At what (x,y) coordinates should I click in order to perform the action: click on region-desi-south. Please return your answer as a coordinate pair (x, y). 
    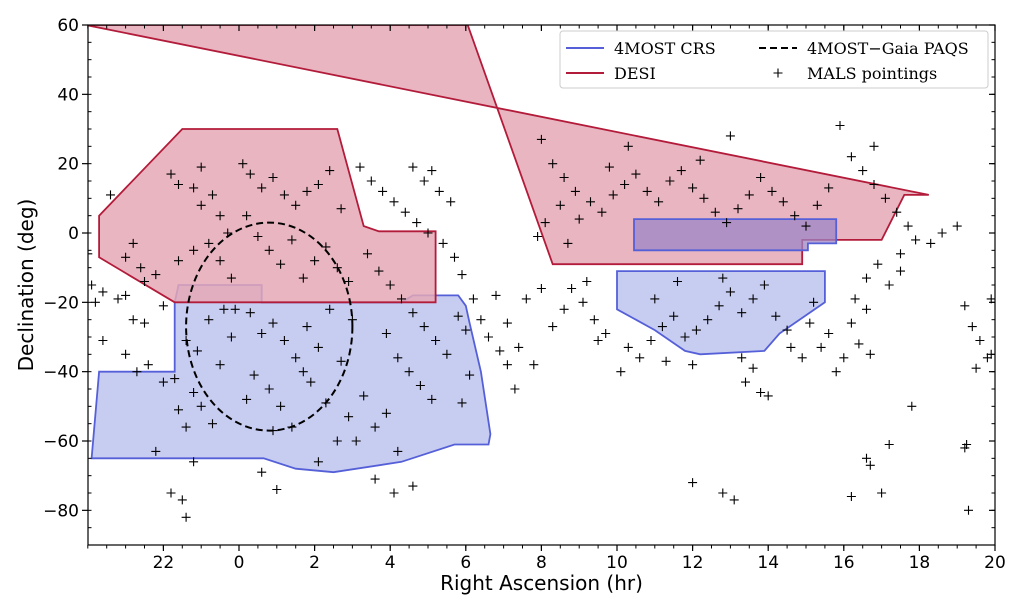
    Looking at the image, I should click on (267, 216).